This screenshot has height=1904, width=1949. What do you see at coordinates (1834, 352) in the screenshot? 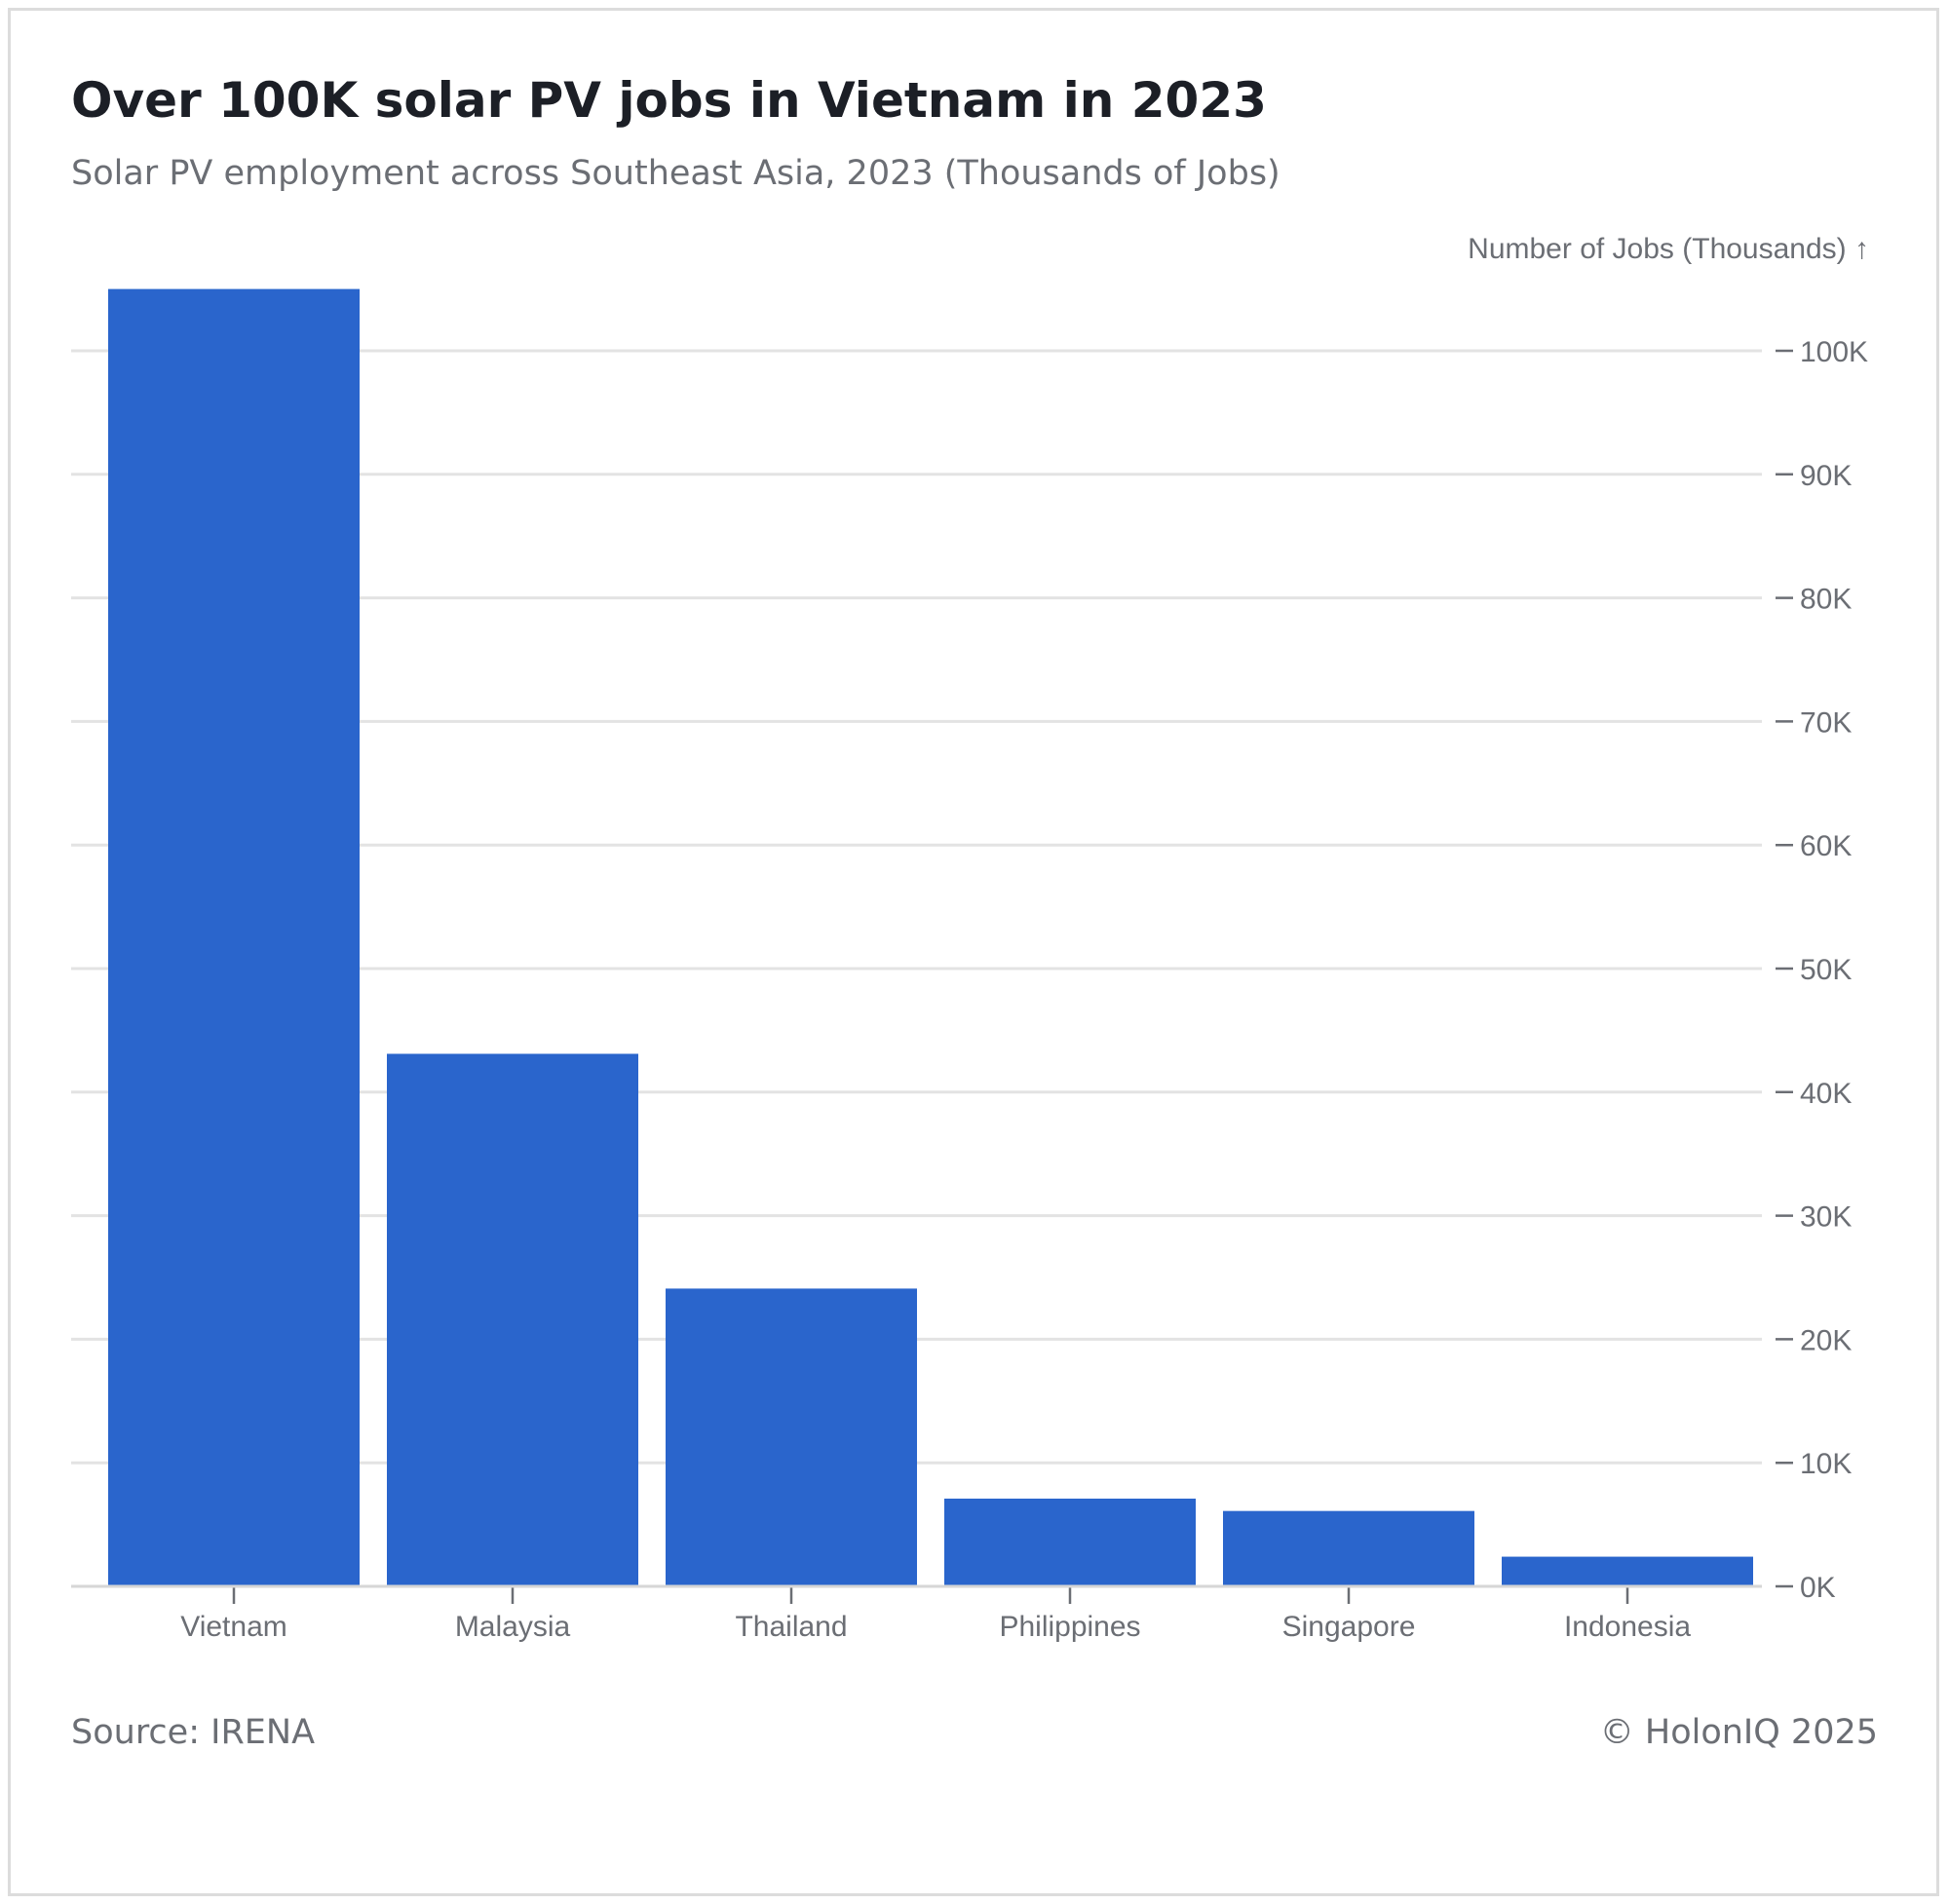
I see `y-tick-label: 100K` at bounding box center [1834, 352].